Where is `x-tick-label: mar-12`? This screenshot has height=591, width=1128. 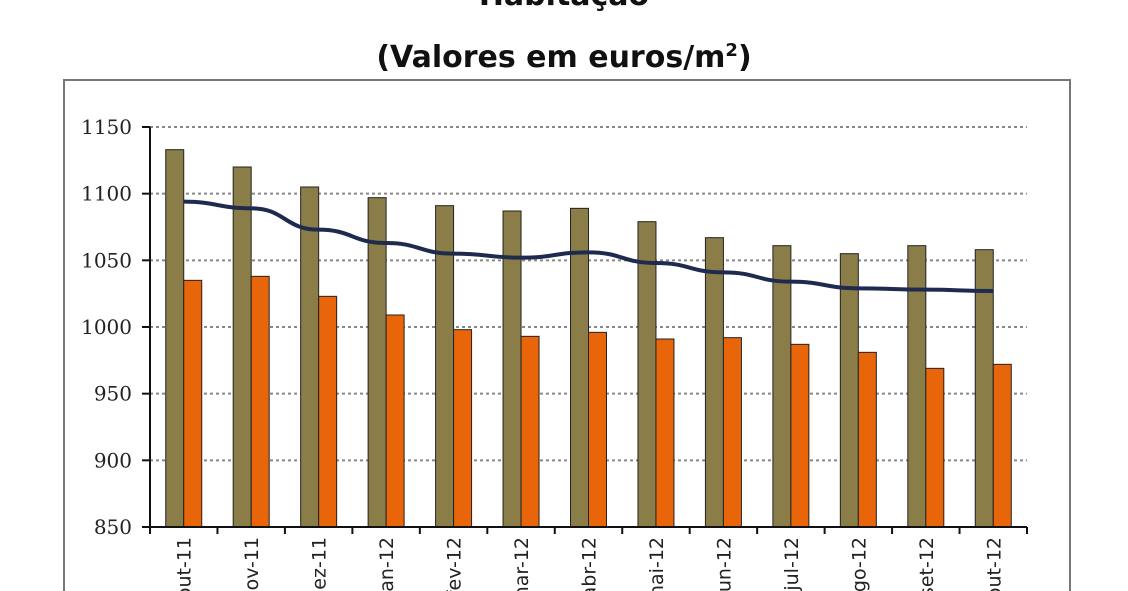
x-tick-label: mar-12 is located at coordinates (522, 564).